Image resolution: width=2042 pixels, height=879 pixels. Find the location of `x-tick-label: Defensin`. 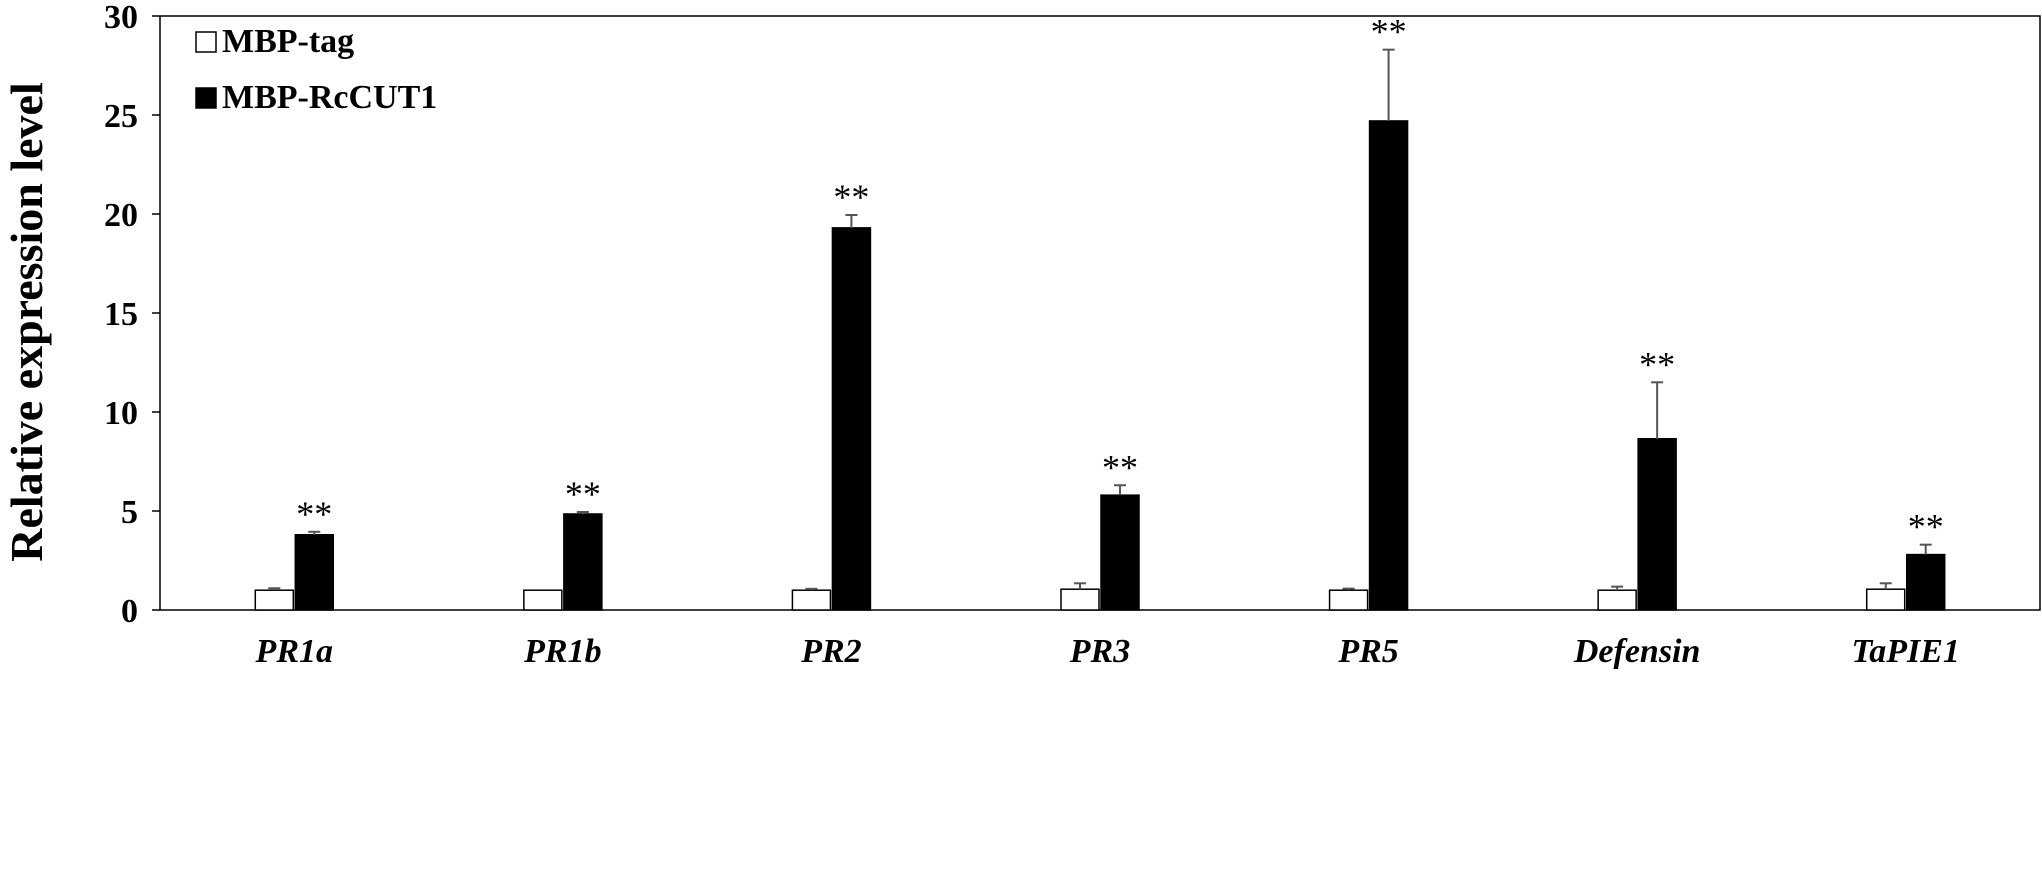

x-tick-label: Defensin is located at coordinates (1637, 651).